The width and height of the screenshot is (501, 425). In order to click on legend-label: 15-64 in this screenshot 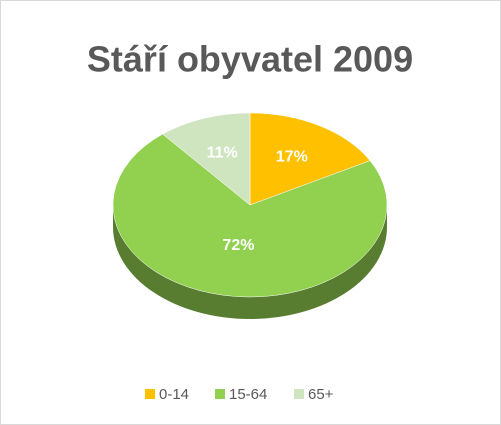, I will do `click(248, 394)`.